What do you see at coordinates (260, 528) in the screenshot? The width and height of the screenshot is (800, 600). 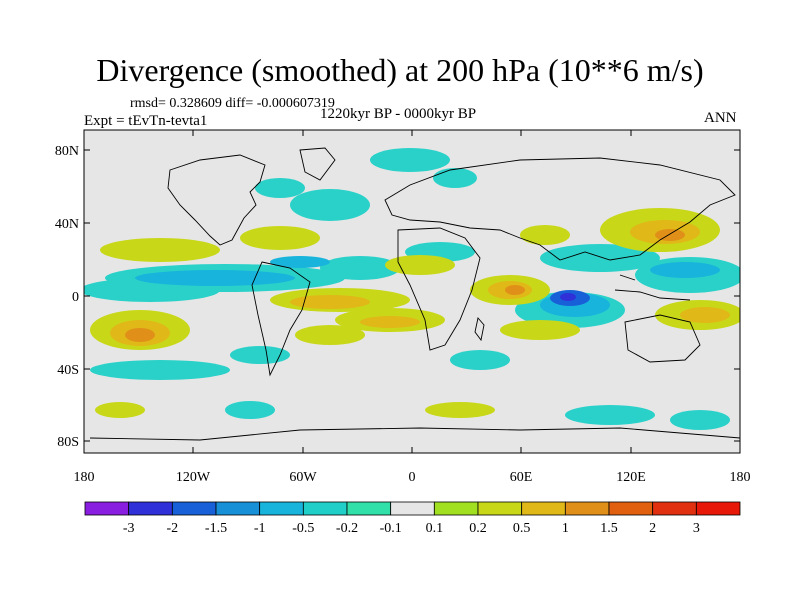 I see `colorbar-label: -1` at bounding box center [260, 528].